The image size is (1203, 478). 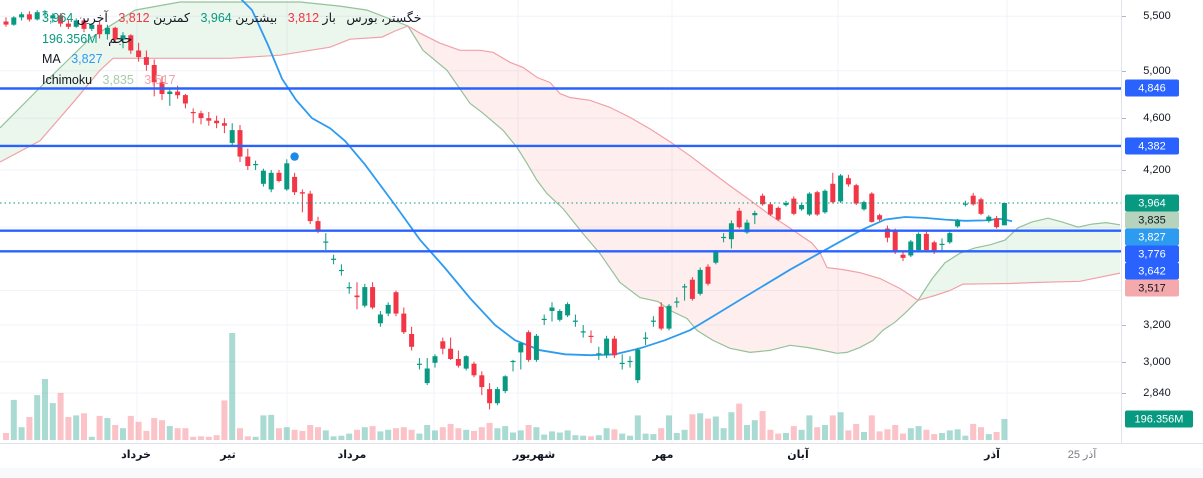 What do you see at coordinates (1152, 254) in the screenshot?
I see `hline-3776-badge: 3,776` at bounding box center [1152, 254].